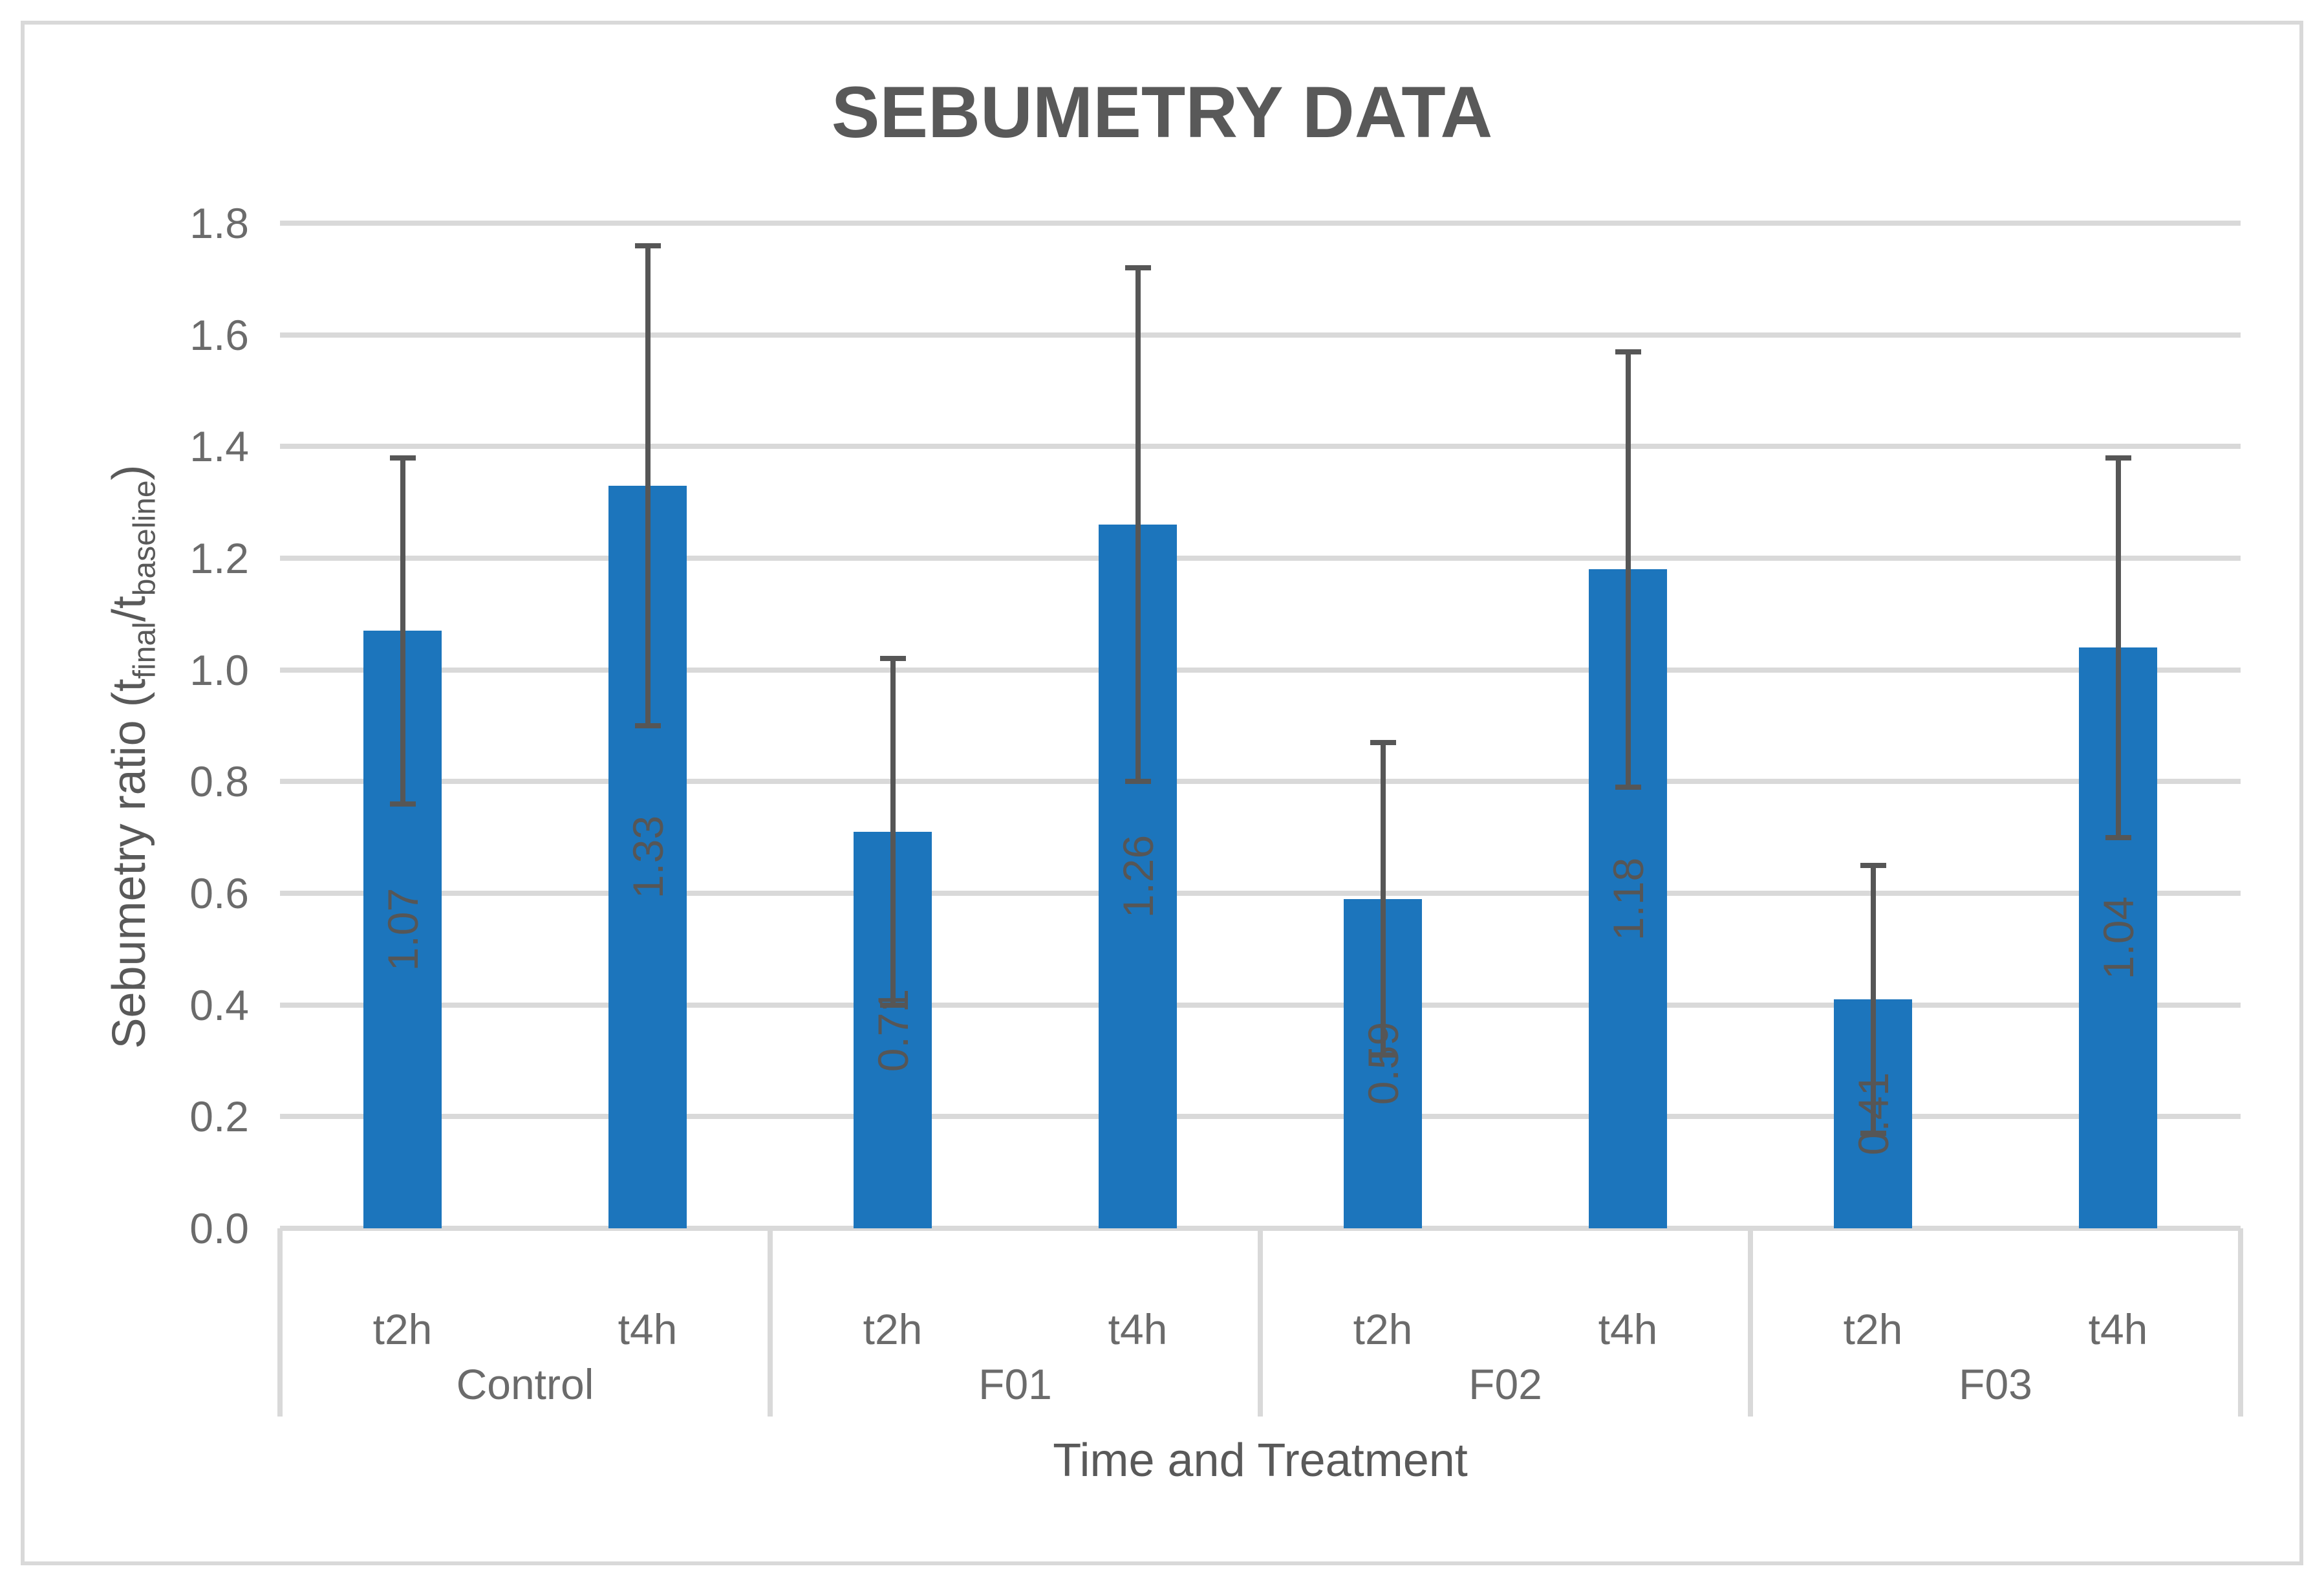  I want to click on bar-data-label: 1.18, so click(1628, 898).